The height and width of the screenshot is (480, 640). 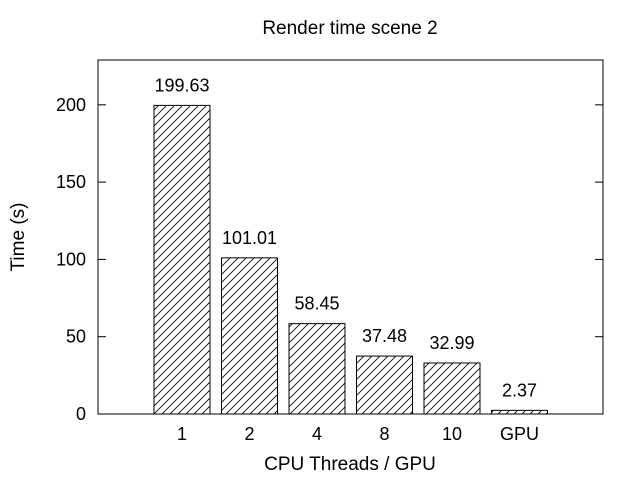 I want to click on data-label: 37.48, so click(x=384, y=336).